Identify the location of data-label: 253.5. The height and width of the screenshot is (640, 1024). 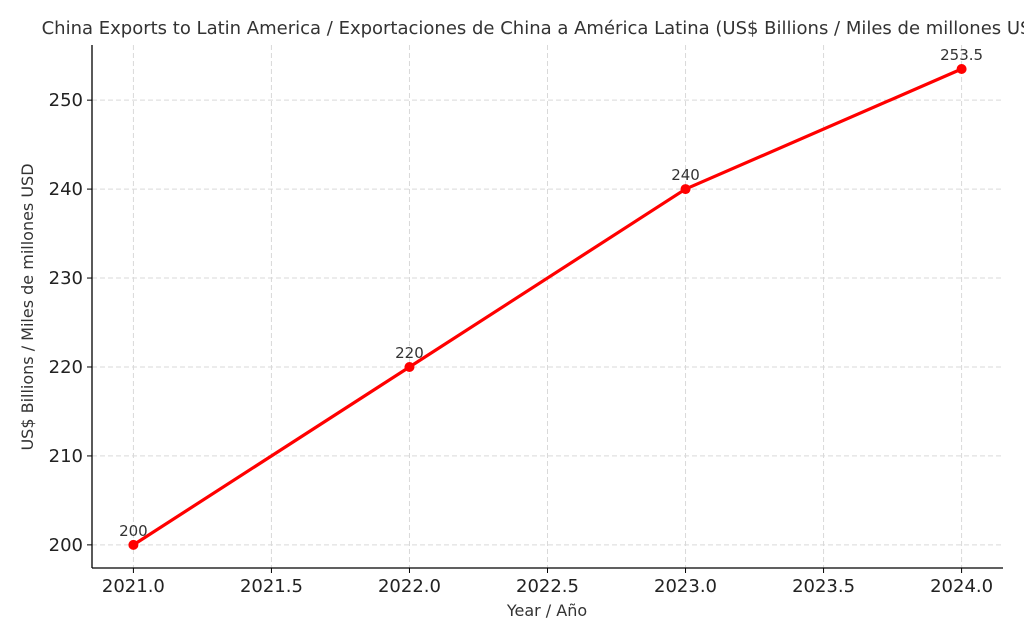
(961, 55).